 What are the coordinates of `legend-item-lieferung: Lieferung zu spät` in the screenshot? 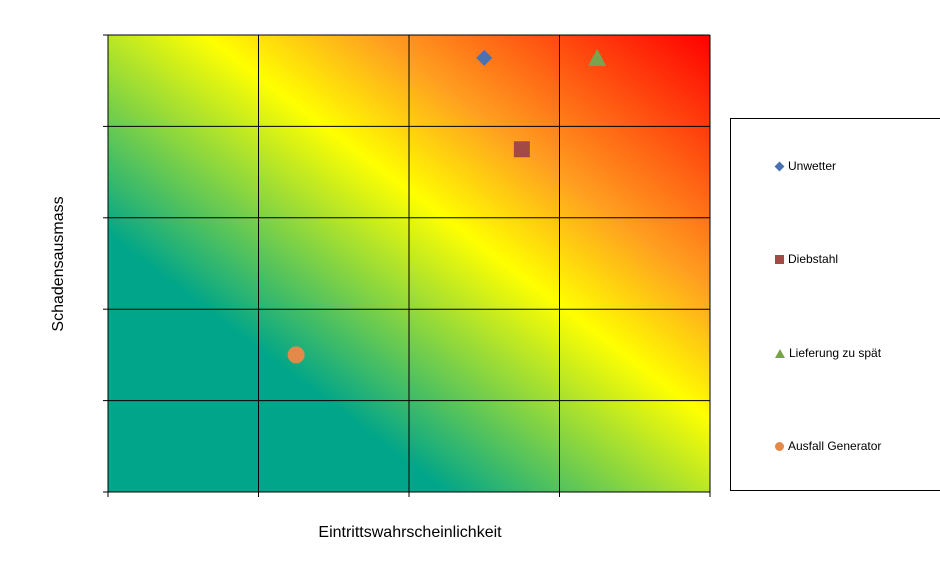 It's located at (828, 353).